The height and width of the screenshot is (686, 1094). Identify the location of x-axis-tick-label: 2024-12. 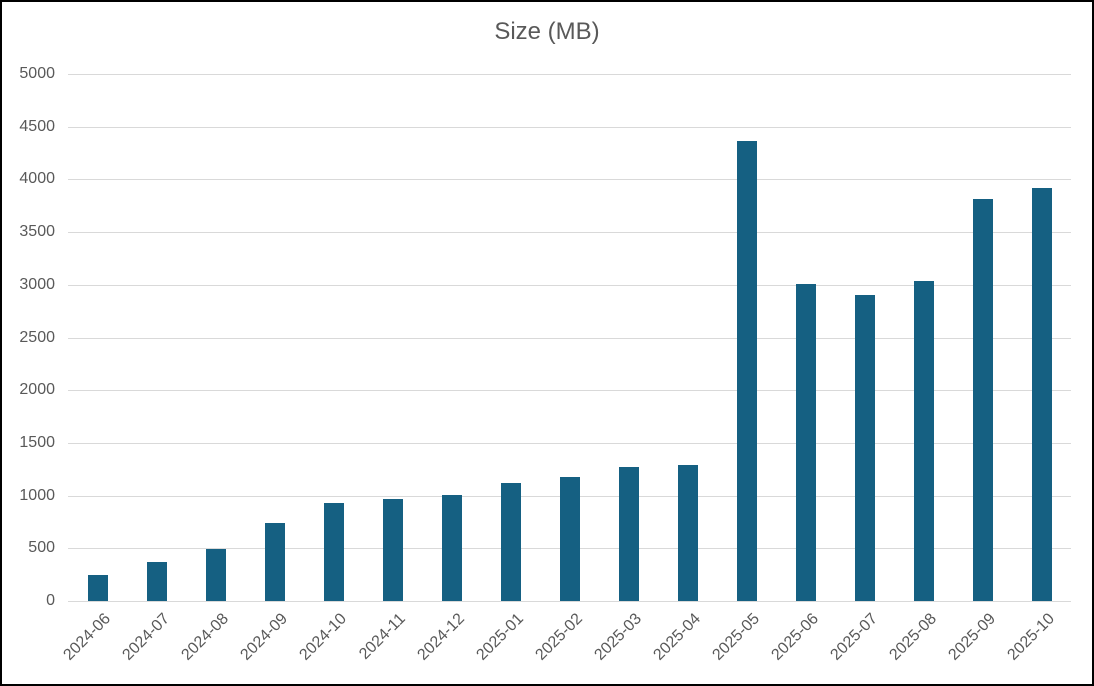
(441, 637).